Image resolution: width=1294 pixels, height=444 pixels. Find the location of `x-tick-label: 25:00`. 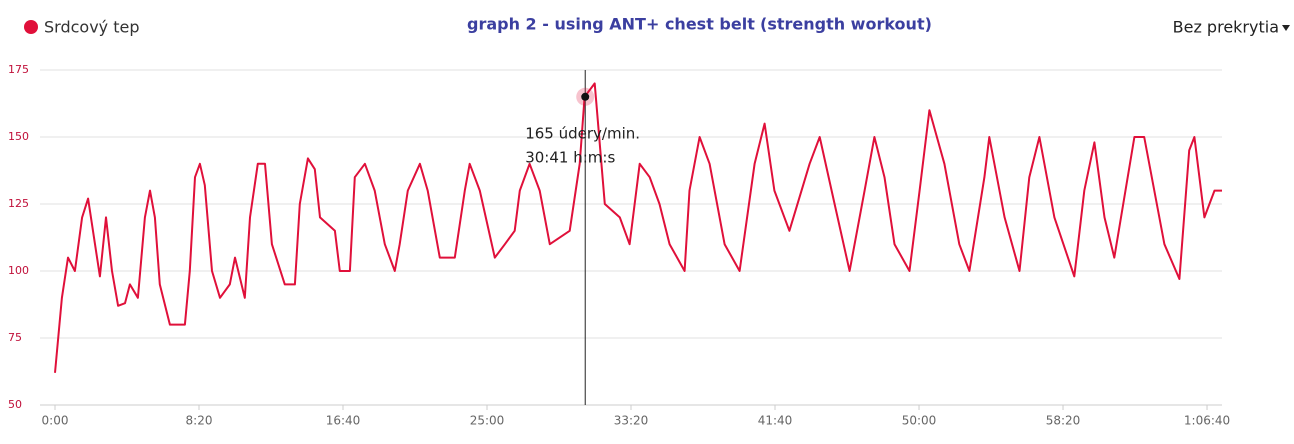

x-tick-label: 25:00 is located at coordinates (487, 421).